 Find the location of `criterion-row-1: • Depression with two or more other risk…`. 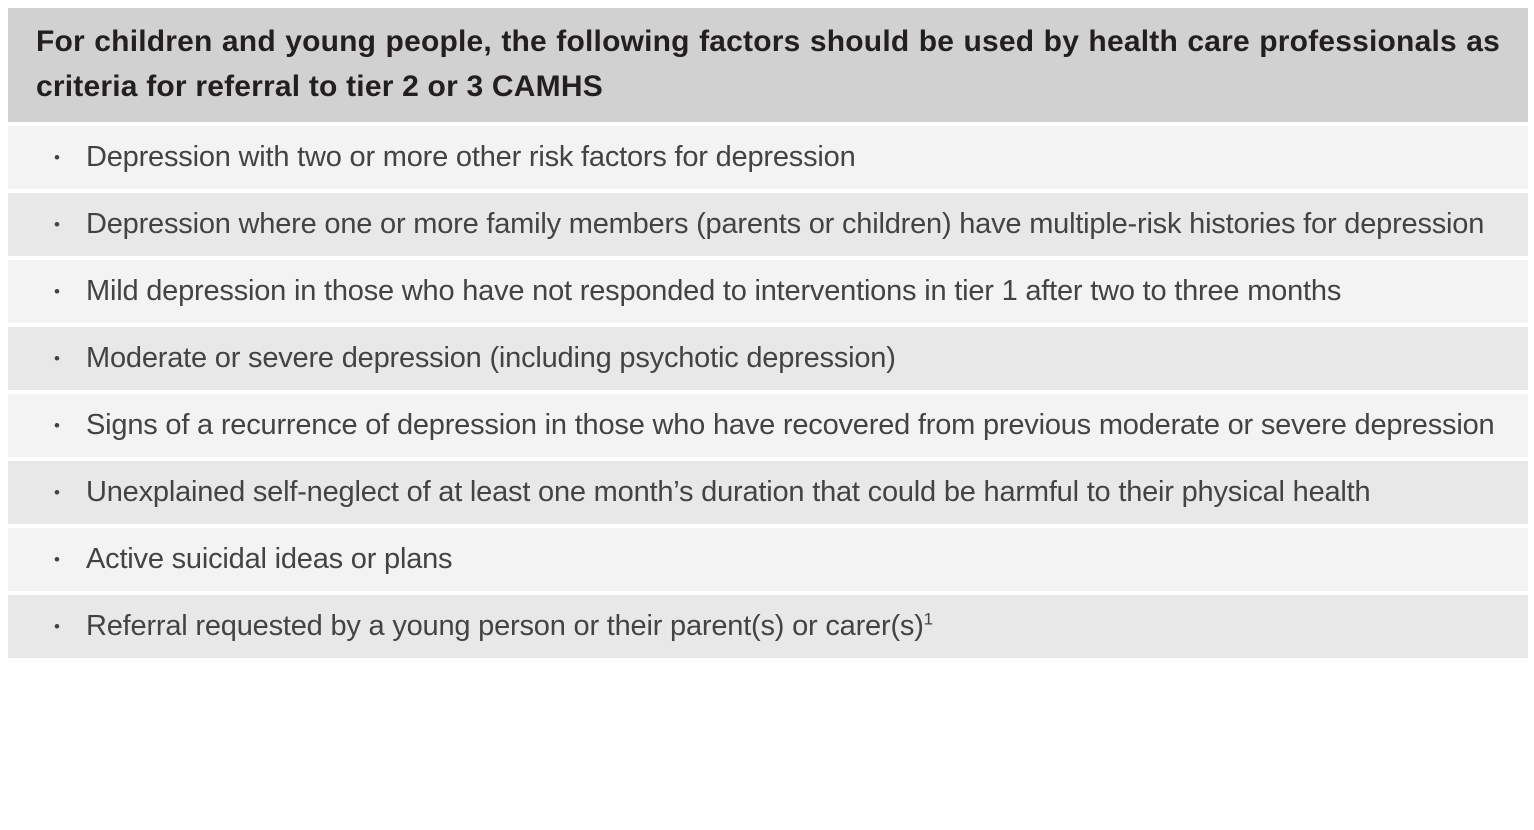

criterion-row-1: • Depression with two or more other risk… is located at coordinates (768, 157).